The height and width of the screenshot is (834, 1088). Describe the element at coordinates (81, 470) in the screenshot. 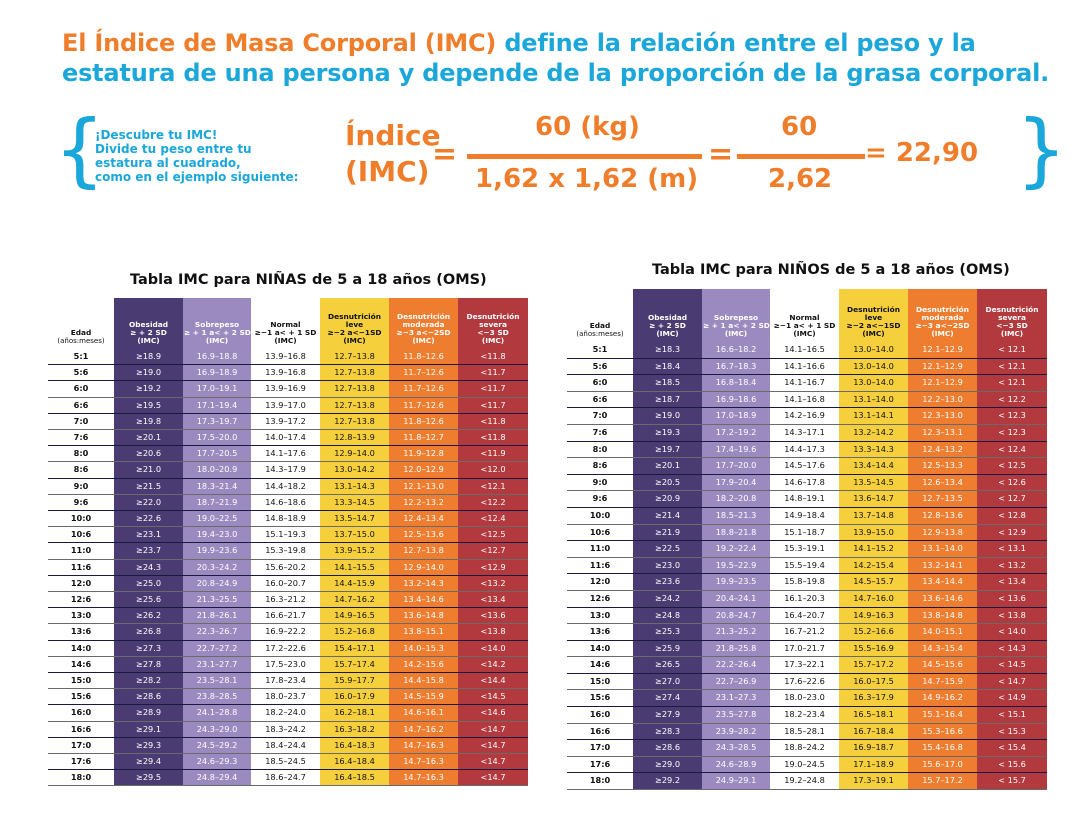

I see `age-cell: 8:6` at that location.